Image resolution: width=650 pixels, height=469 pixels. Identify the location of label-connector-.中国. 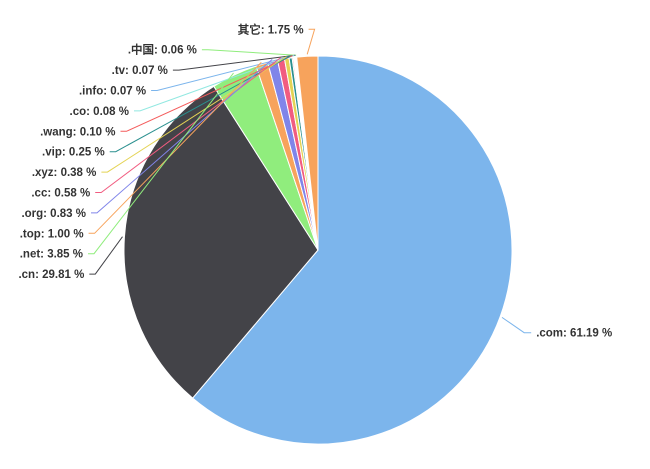
(249, 52).